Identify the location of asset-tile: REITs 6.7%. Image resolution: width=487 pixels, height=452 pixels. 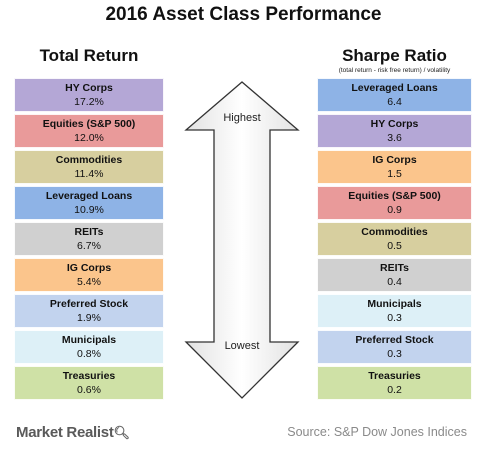
(89, 239).